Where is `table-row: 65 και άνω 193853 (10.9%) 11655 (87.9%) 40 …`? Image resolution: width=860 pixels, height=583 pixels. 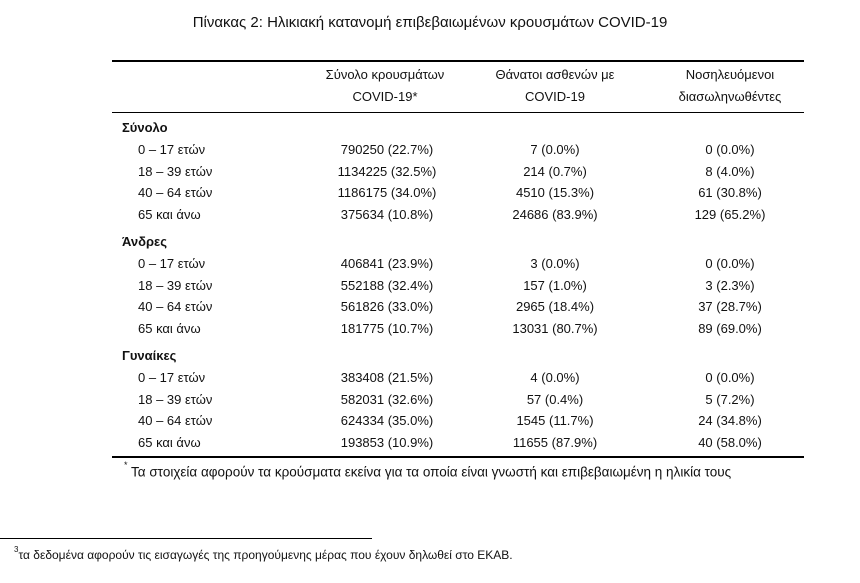
table-row: 65 και άνω 193853 (10.9%) 11655 (87.9%) 40 … is located at coordinates (458, 443).